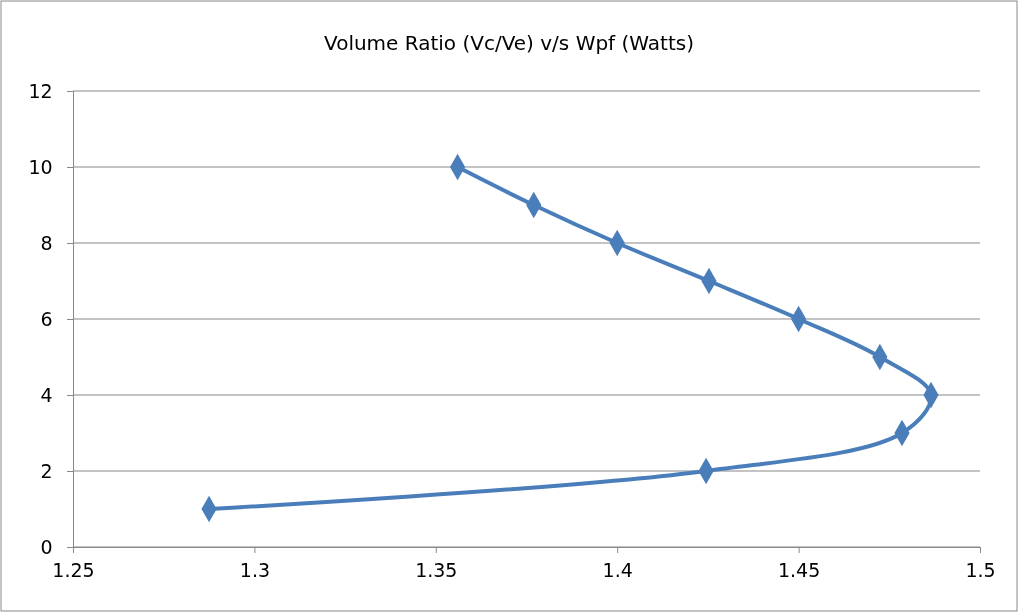 The image size is (1018, 612). What do you see at coordinates (46, 318) in the screenshot?
I see `y-tick-label: 6` at bounding box center [46, 318].